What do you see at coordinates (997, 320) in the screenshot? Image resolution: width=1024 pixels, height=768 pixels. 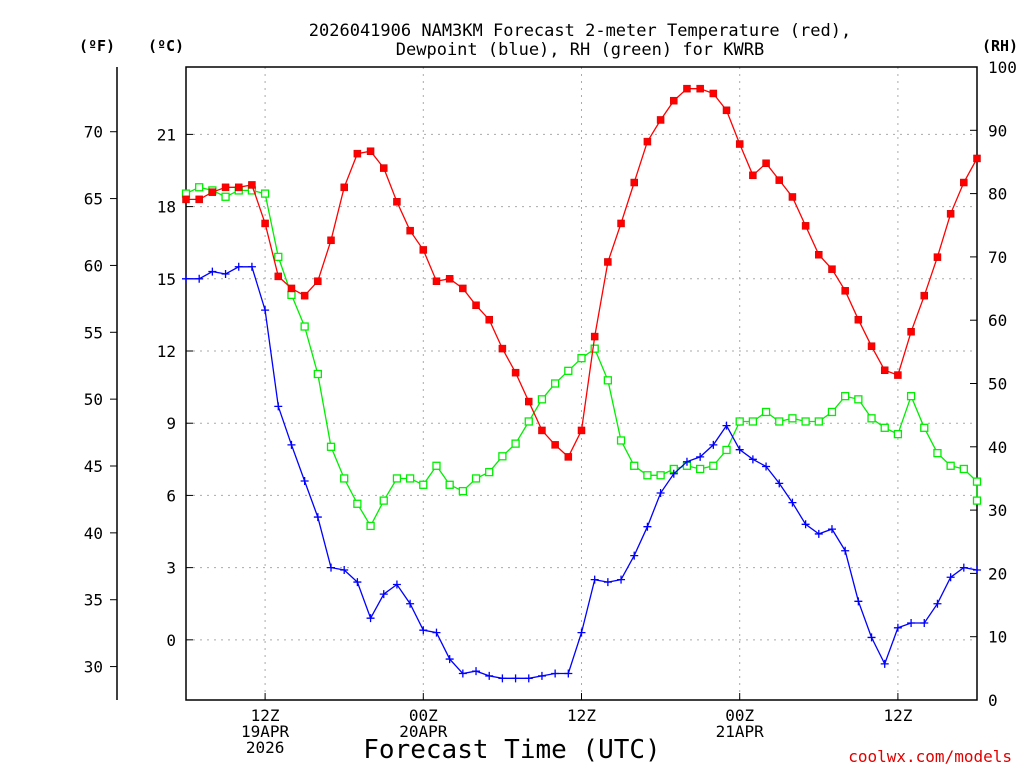 I see `rh-tick-label: 60` at bounding box center [997, 320].